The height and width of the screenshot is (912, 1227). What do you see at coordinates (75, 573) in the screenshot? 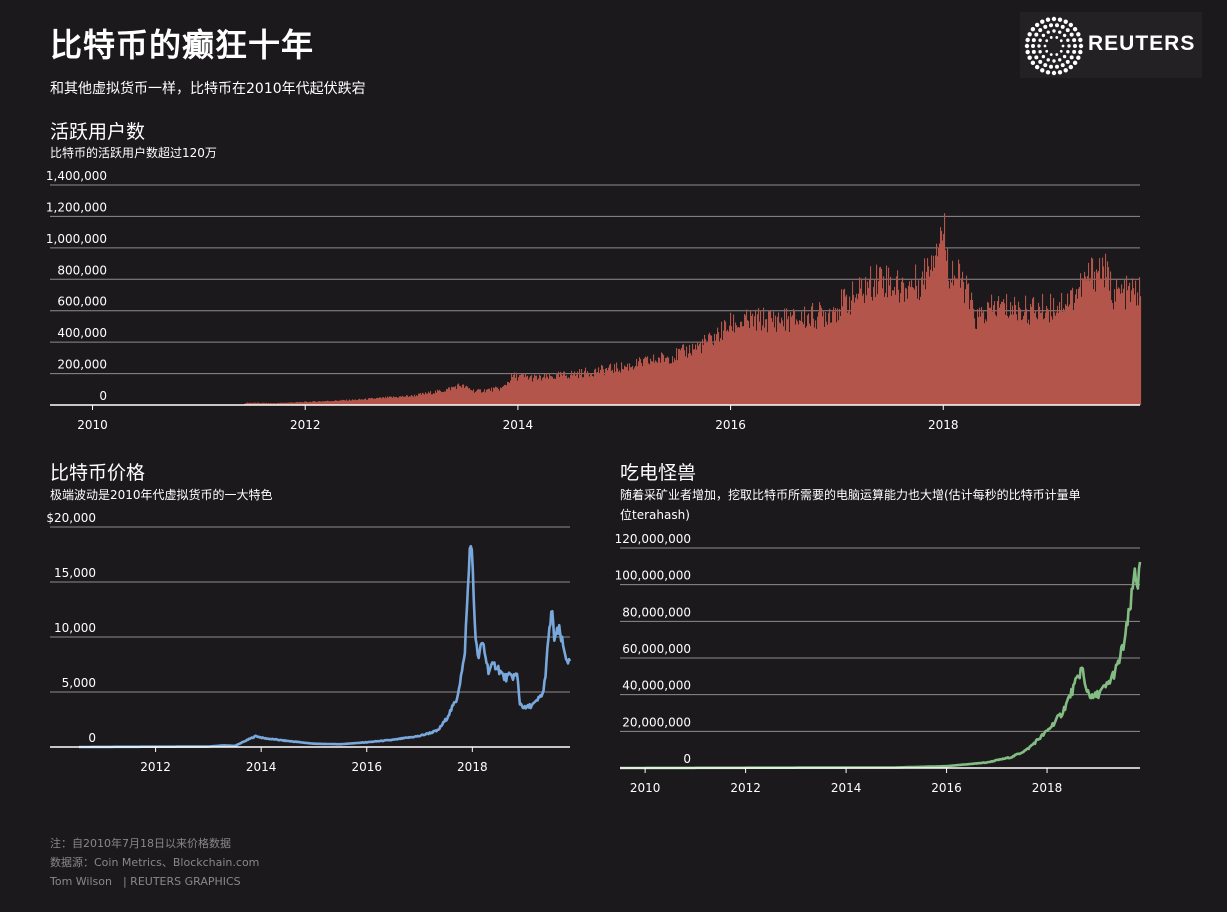
I see `price-y-tick-label: 15,000` at bounding box center [75, 573].